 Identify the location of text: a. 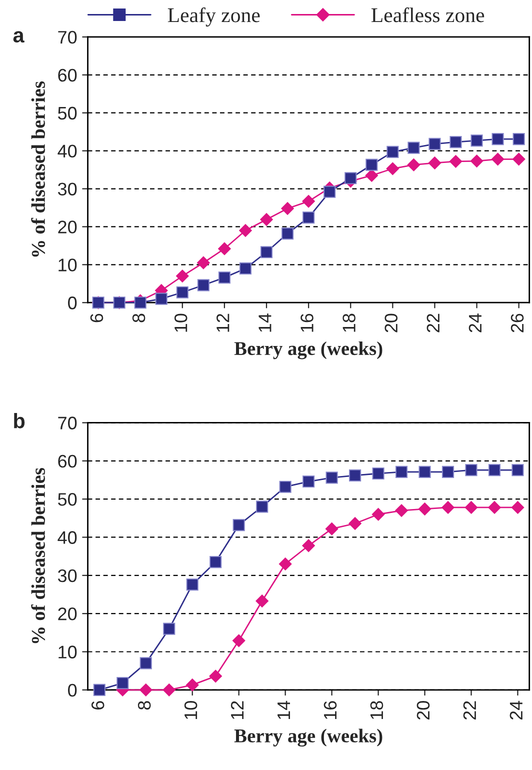
(18, 37).